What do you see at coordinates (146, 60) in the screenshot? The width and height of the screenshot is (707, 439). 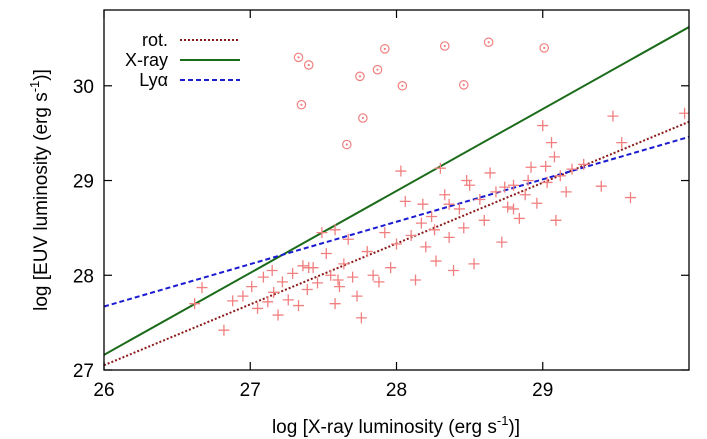 I see `legend-label-xray: X-ray` at bounding box center [146, 60].